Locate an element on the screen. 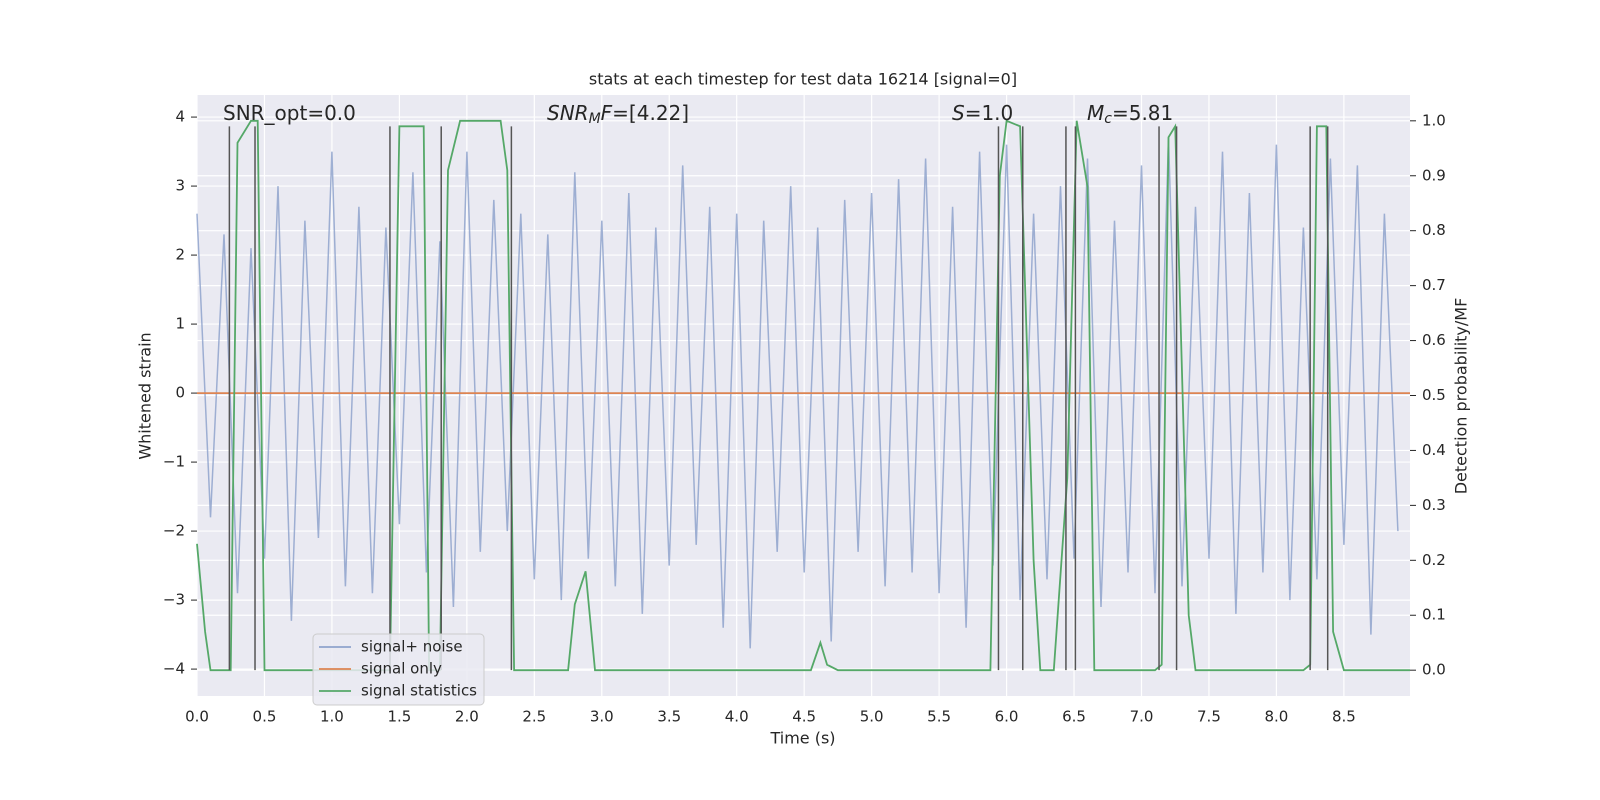 The height and width of the screenshot is (800, 1600). x-tick-label: 4.5 is located at coordinates (804, 717).